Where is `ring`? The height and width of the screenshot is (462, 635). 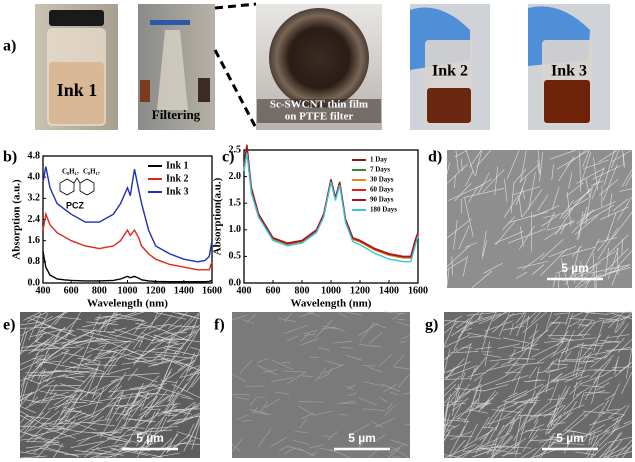
ring is located at coordinates (87, 187).